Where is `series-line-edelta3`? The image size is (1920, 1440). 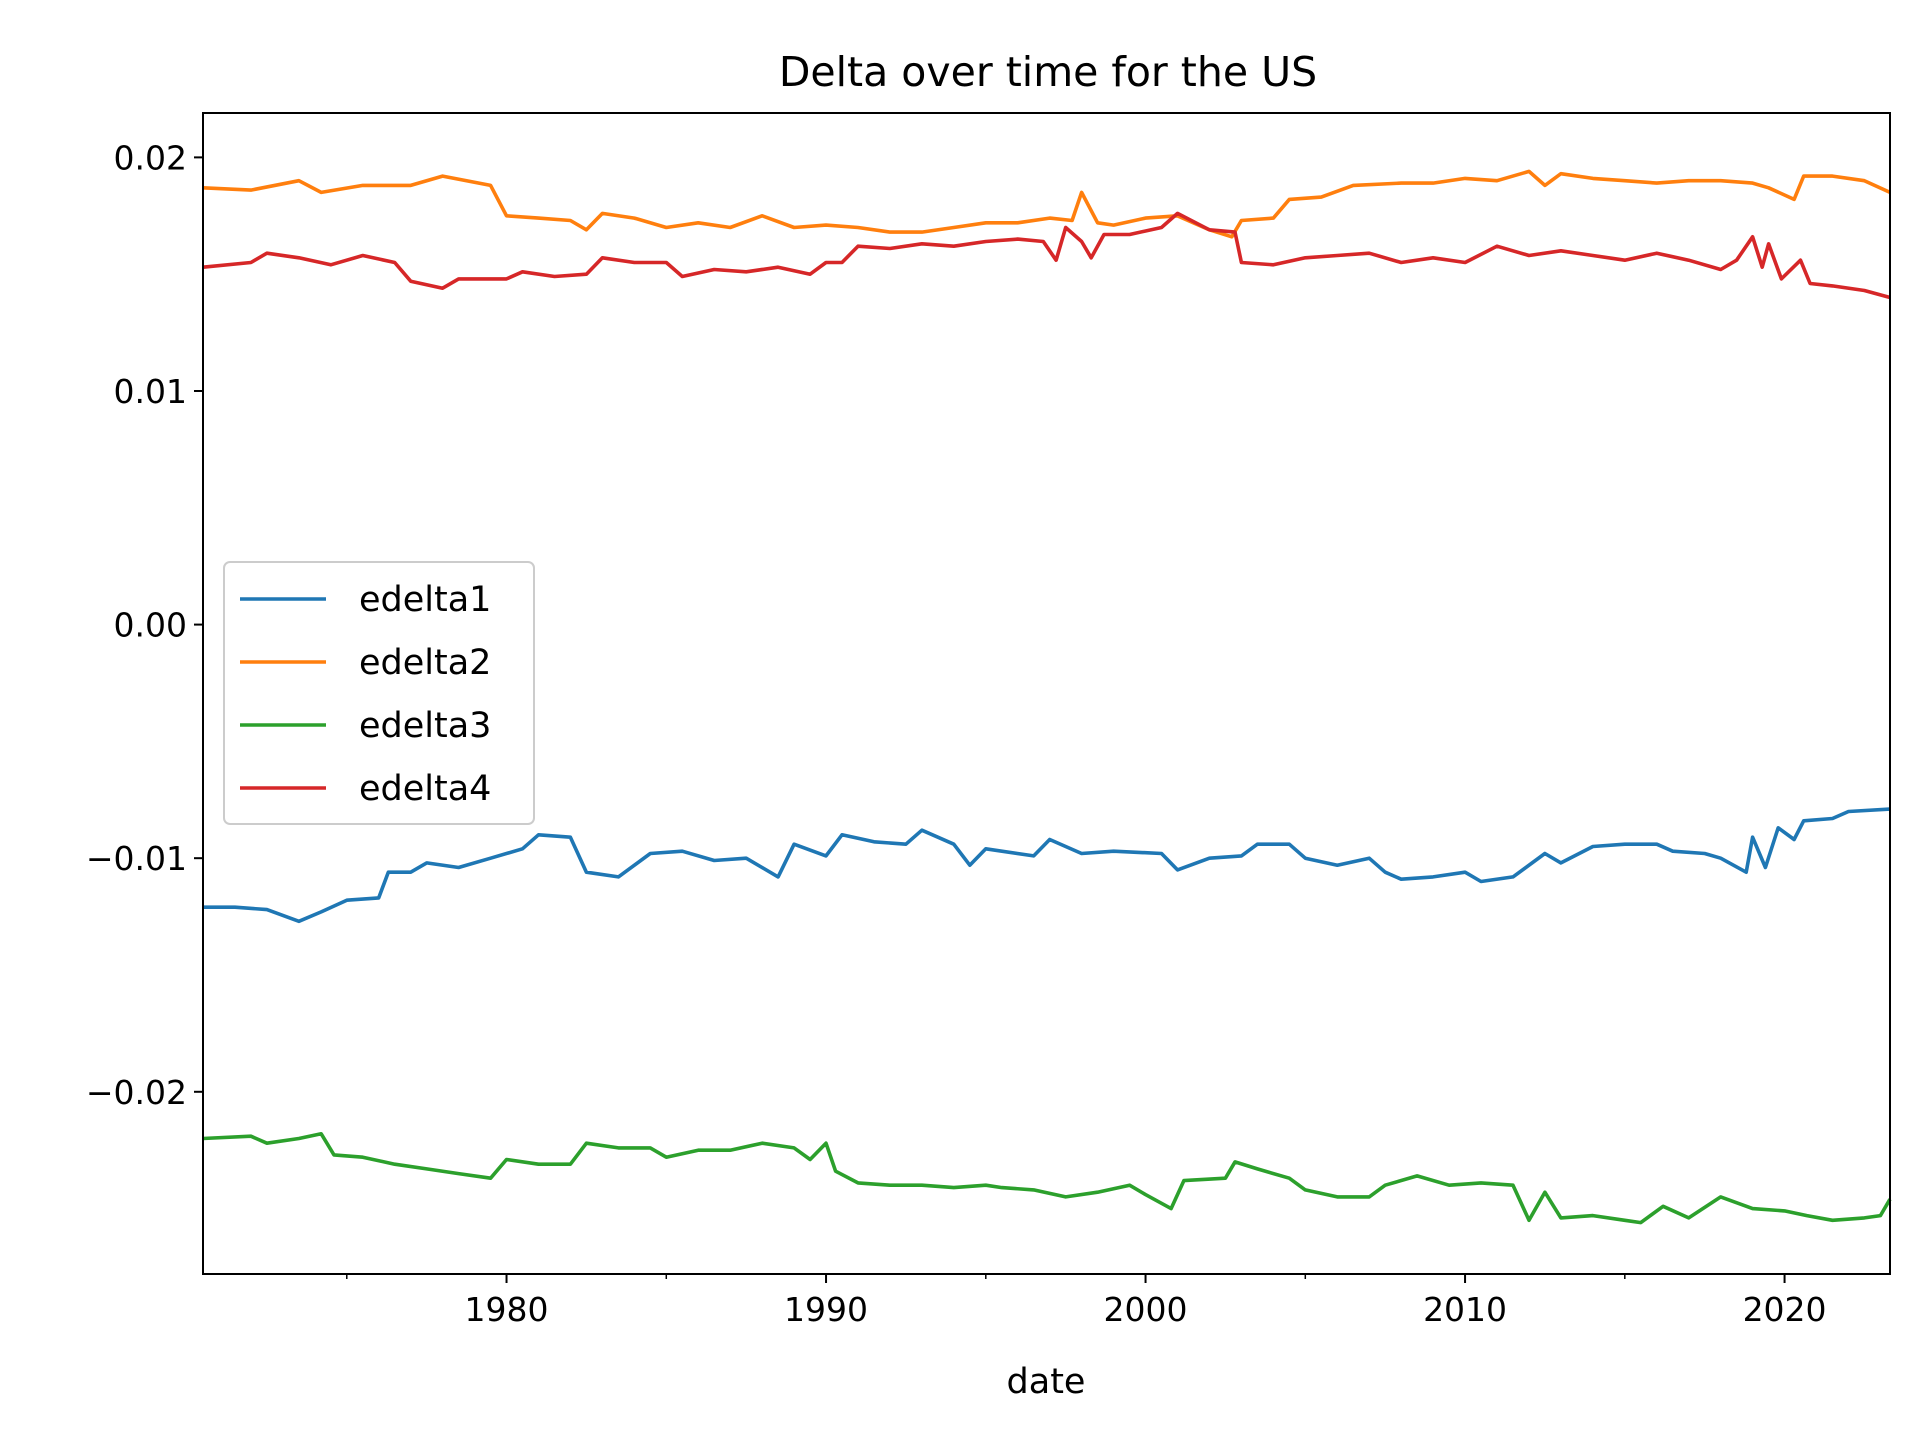 series-line-edelta3 is located at coordinates (1047, 1178).